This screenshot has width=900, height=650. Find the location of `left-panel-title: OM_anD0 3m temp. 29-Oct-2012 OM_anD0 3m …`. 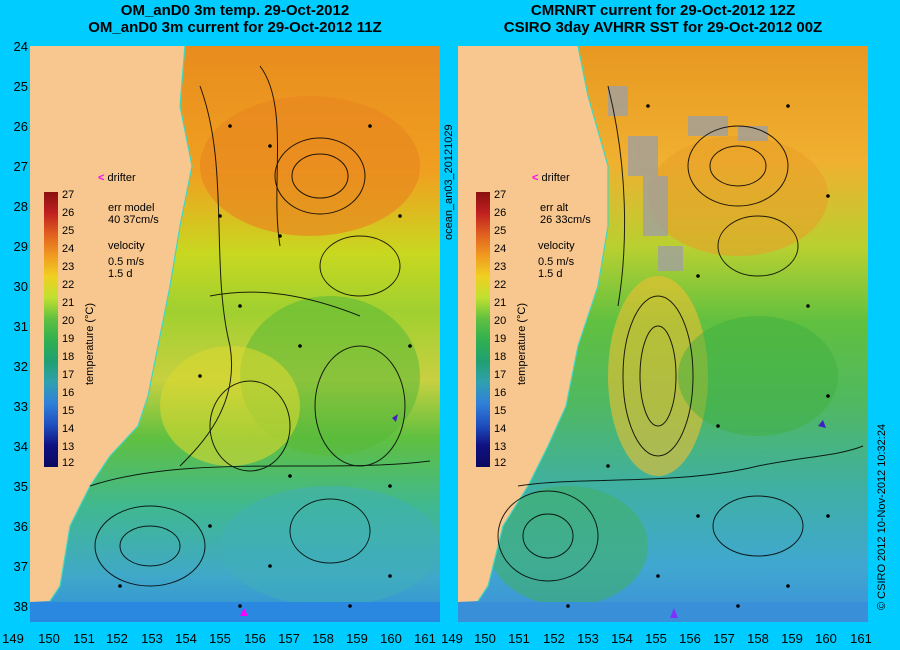

left-panel-title: OM_anD0 3m temp. 29-Oct-2012 OM_anD0 3m … is located at coordinates (235, 19).